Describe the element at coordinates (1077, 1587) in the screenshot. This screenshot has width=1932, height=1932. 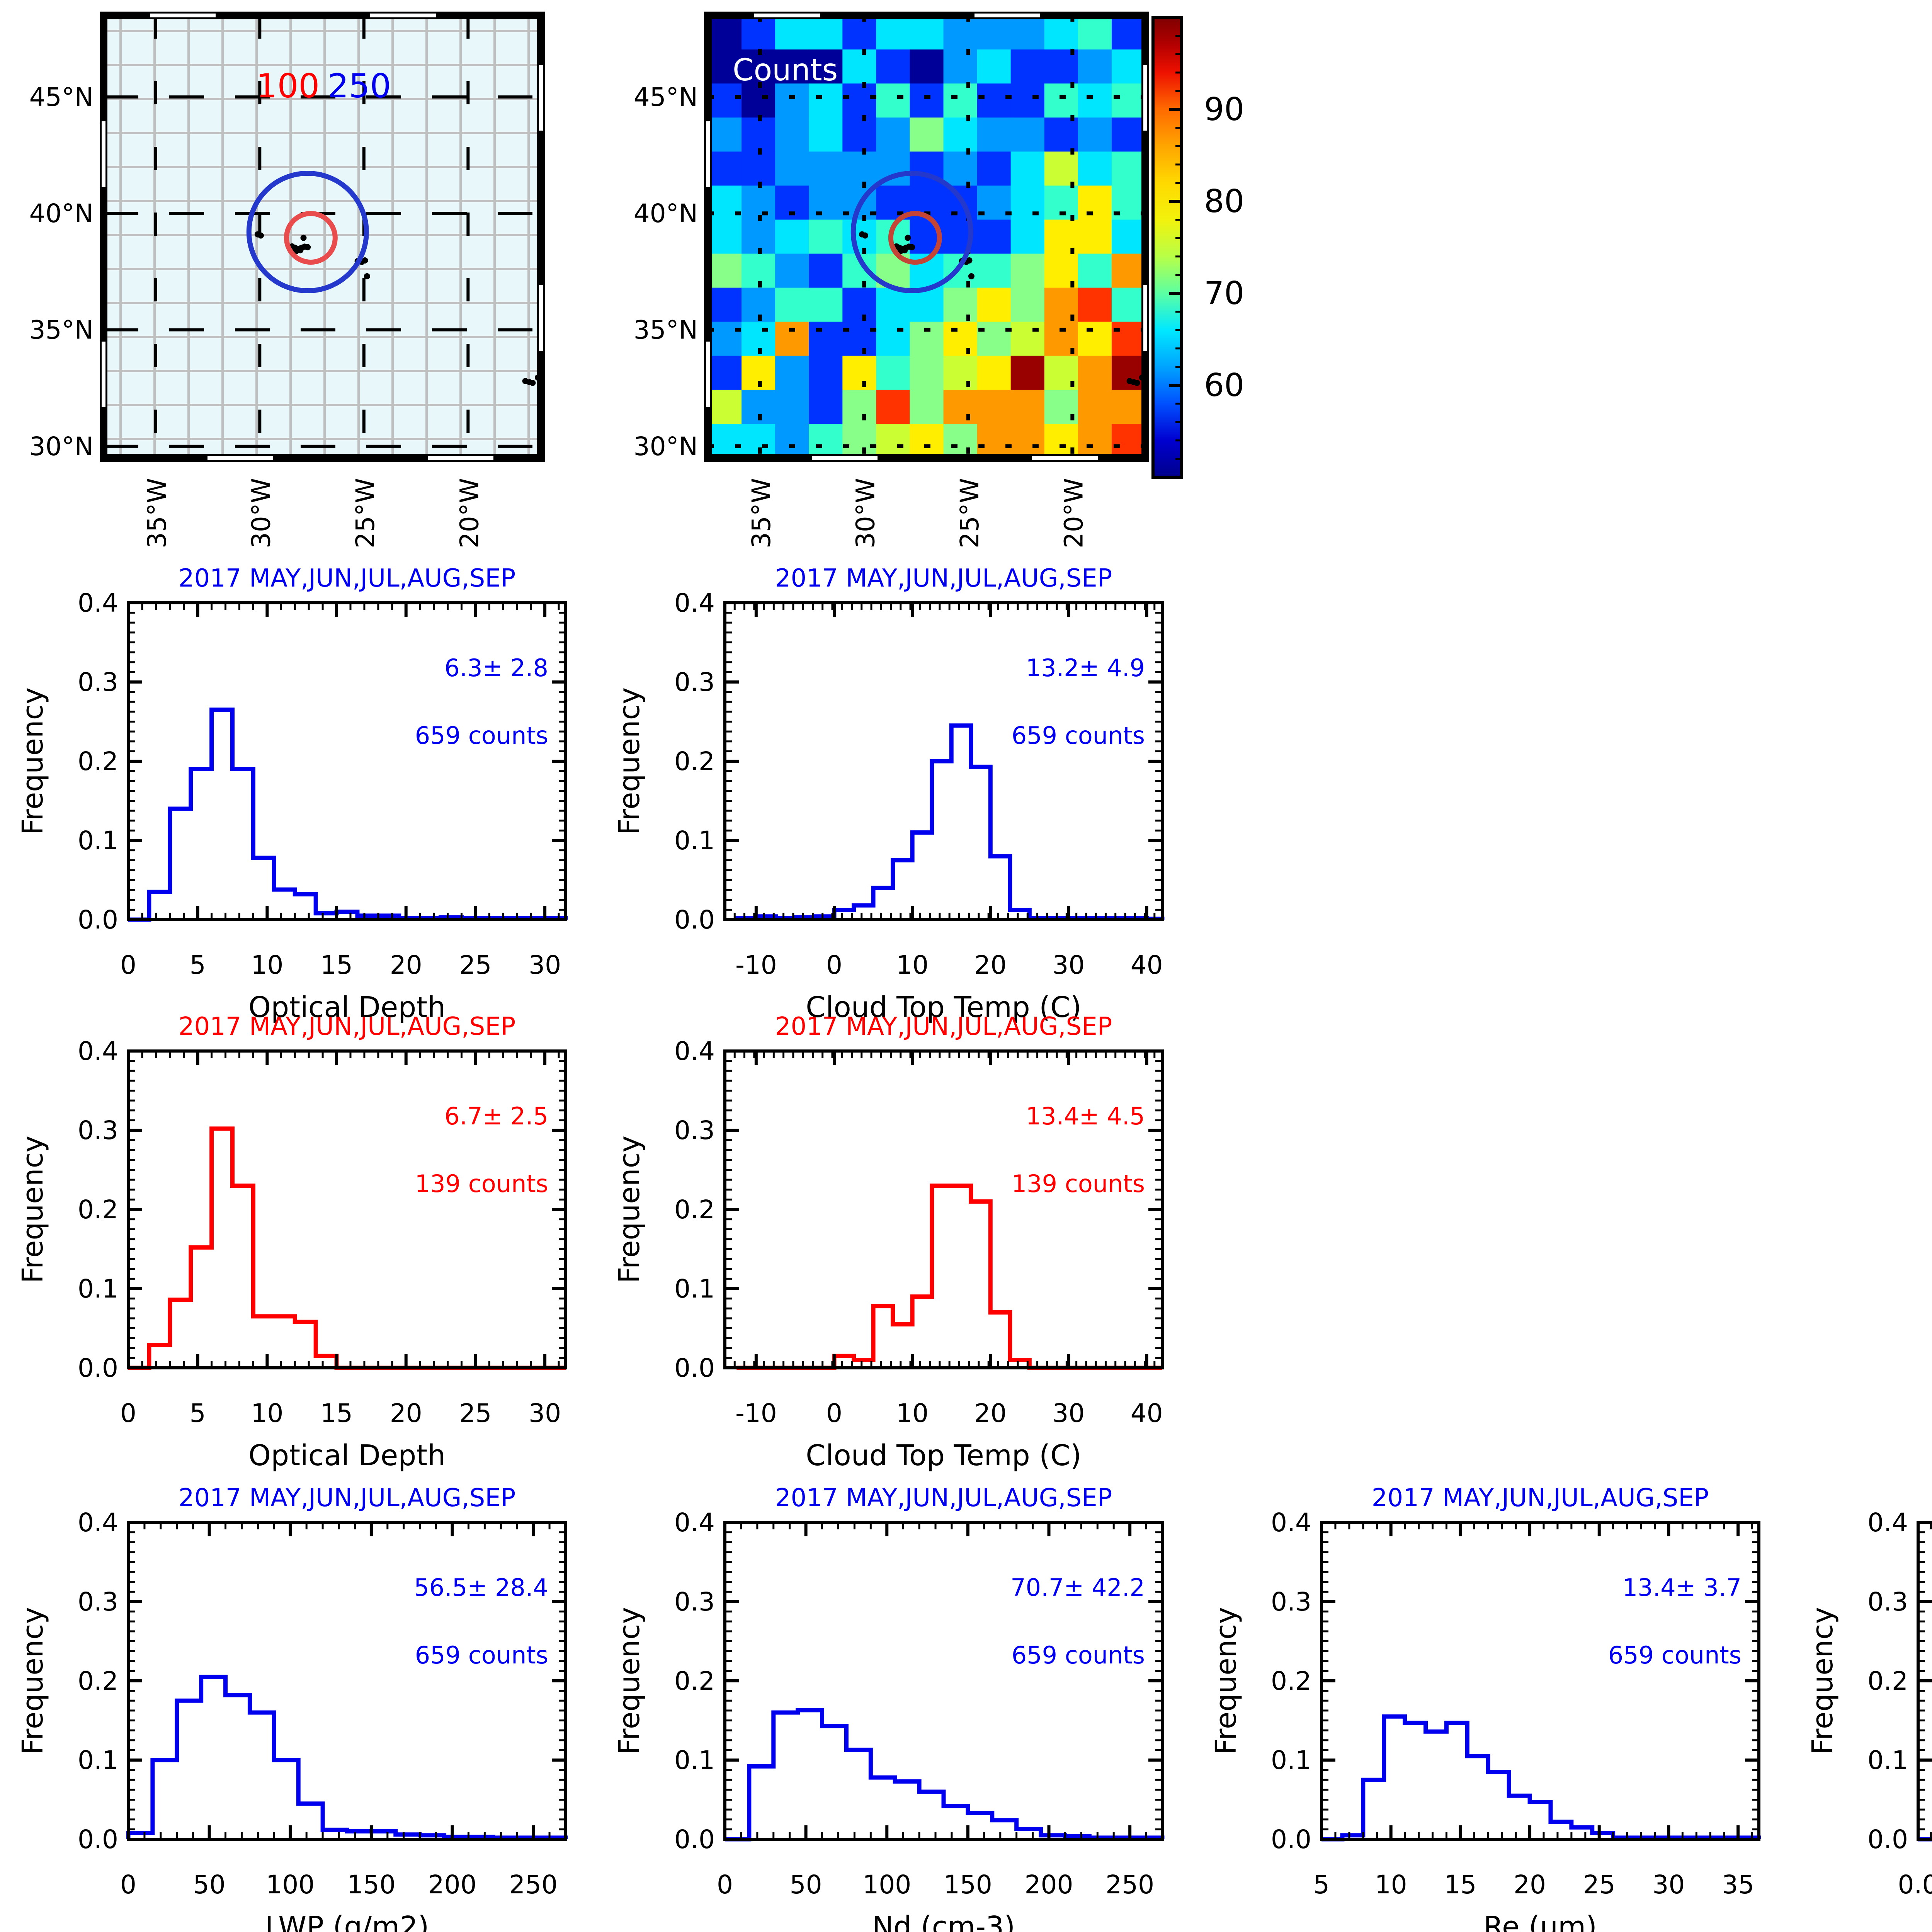
I see `stats-mean-std: 70.7± 42.2` at that location.